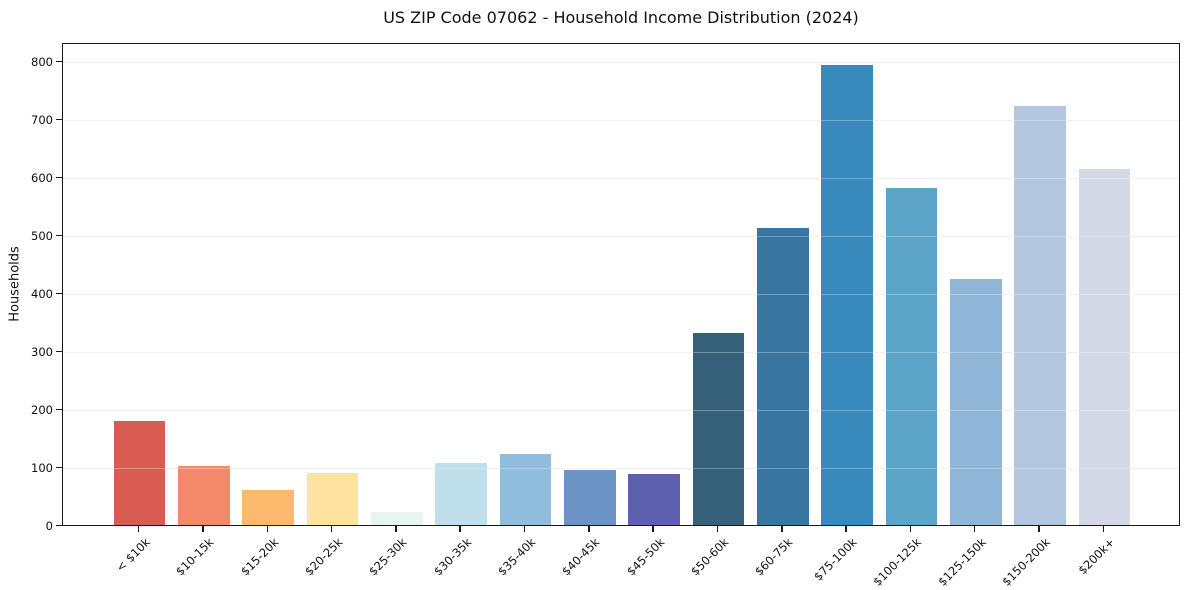 Image resolution: width=1189 pixels, height=590 pixels. What do you see at coordinates (42, 61) in the screenshot?
I see `y-tick-label: 800` at bounding box center [42, 61].